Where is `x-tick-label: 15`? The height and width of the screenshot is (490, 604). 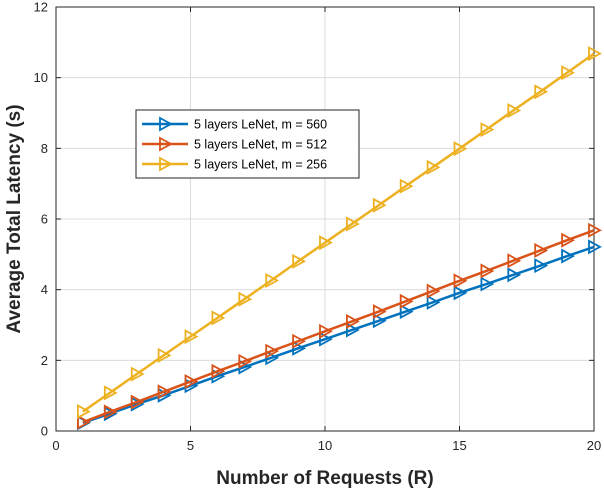 x-tick-label: 15 is located at coordinates (459, 445).